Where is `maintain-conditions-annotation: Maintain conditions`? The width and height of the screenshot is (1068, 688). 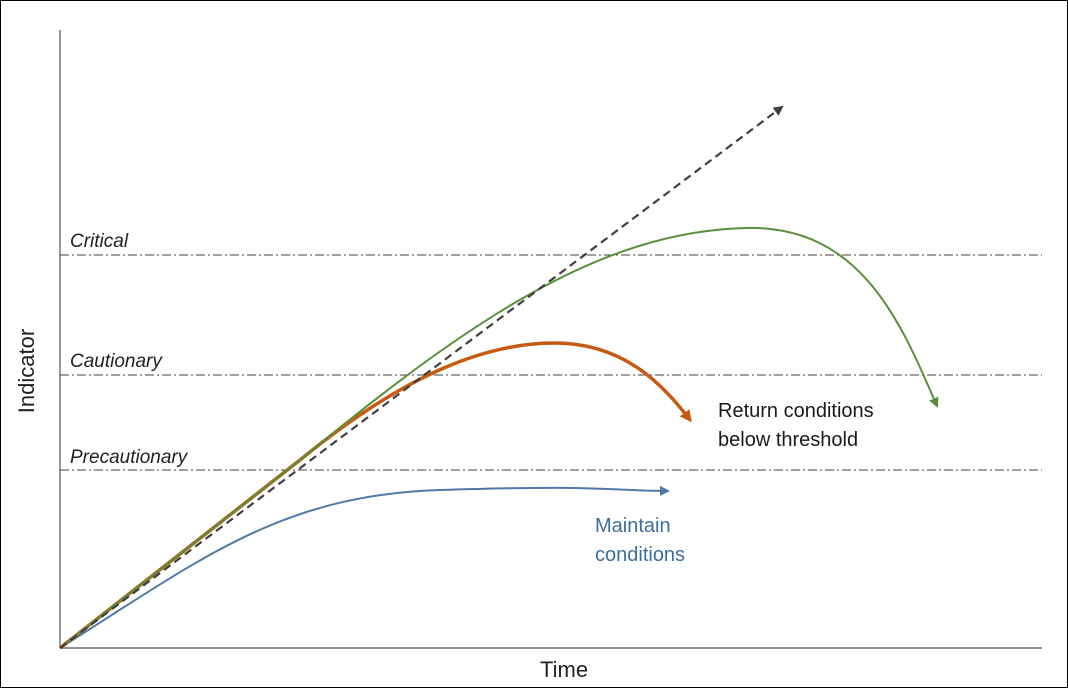 maintain-conditions-annotation: Maintain conditions is located at coordinates (640, 541).